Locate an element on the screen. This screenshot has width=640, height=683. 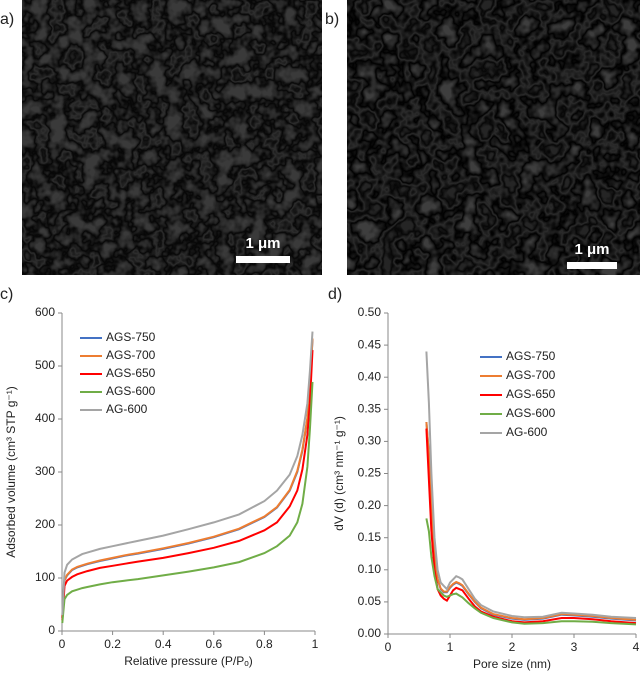
y-tick-label: 0.00 is located at coordinates (370, 633).